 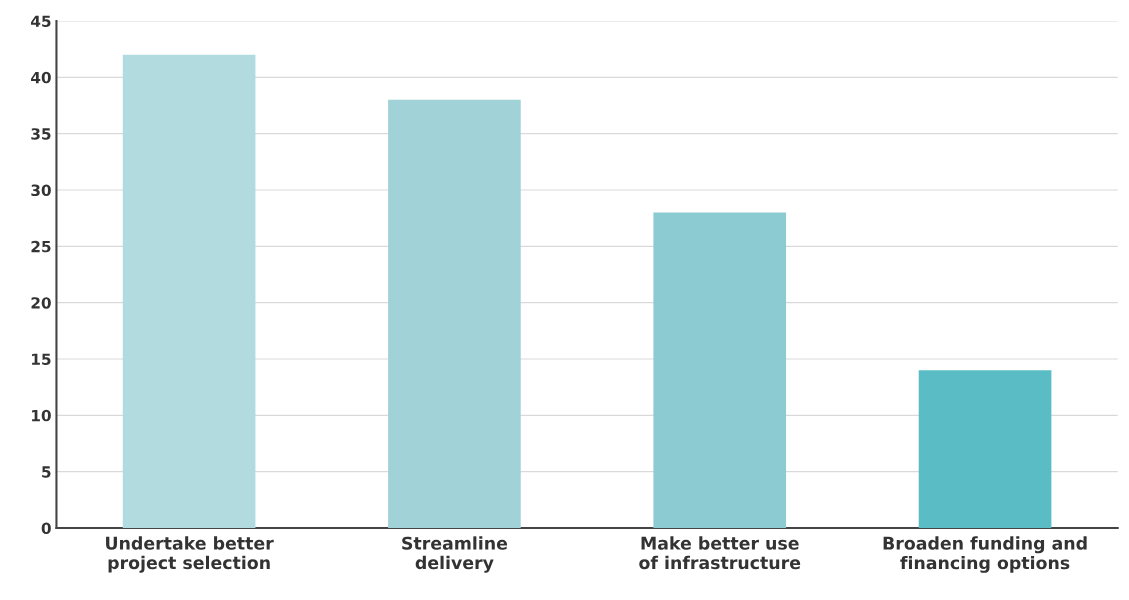 I want to click on y-tick-label: 15, so click(x=41, y=359).